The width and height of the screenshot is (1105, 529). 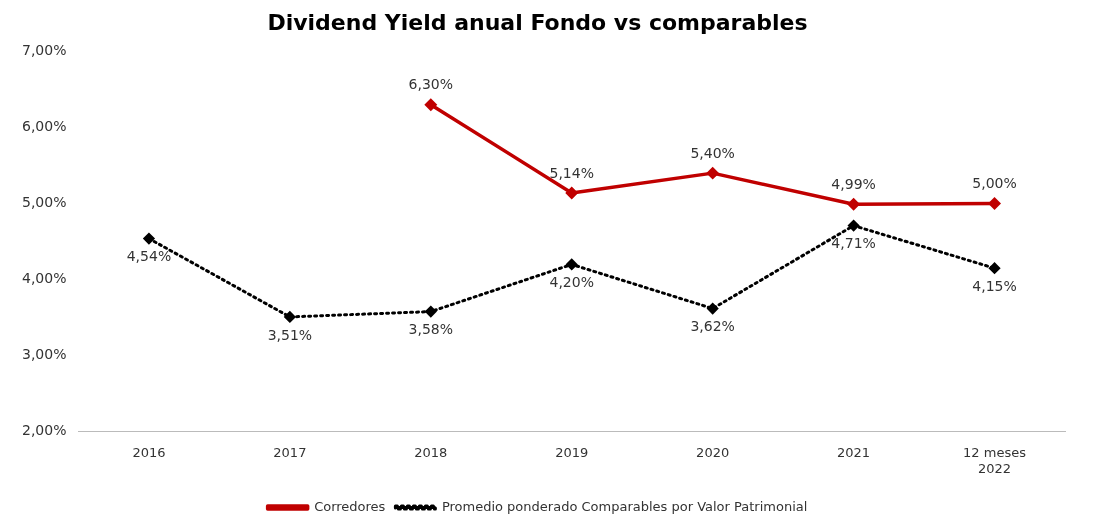 I want to click on y-tick-label: 6,00%, so click(x=44, y=126).